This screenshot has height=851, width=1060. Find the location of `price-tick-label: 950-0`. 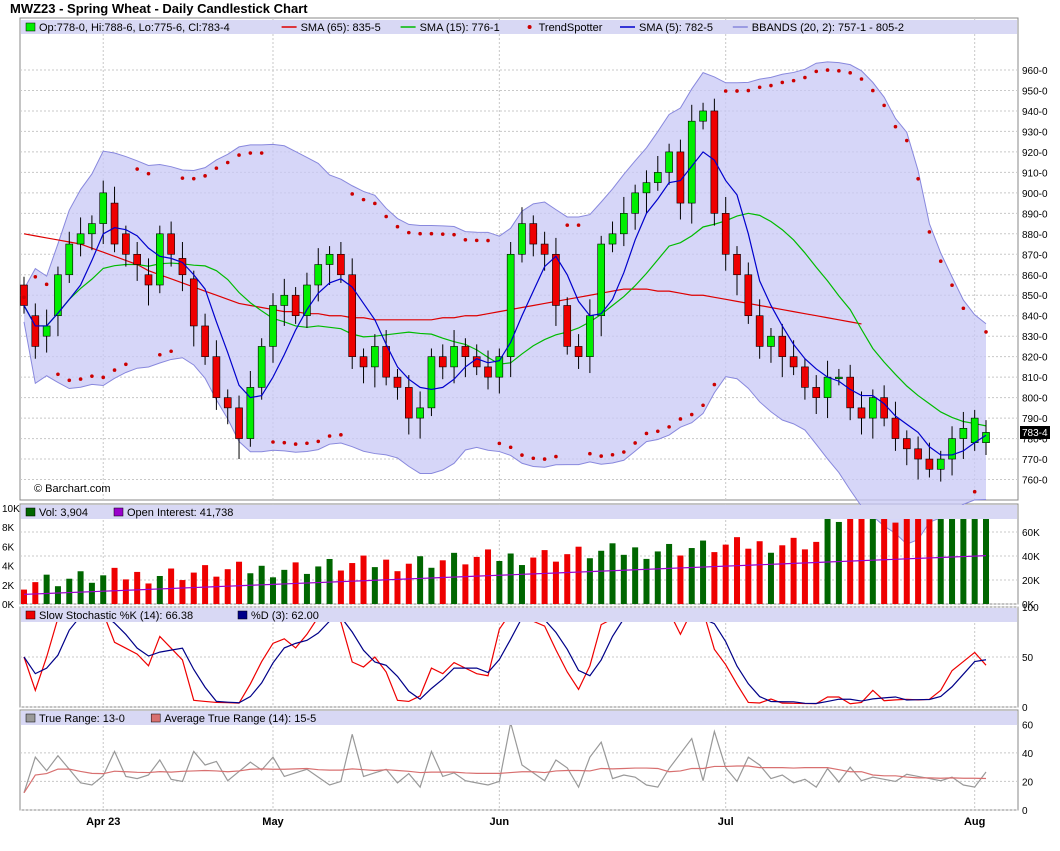

price-tick-label: 950-0 is located at coordinates (1035, 91).